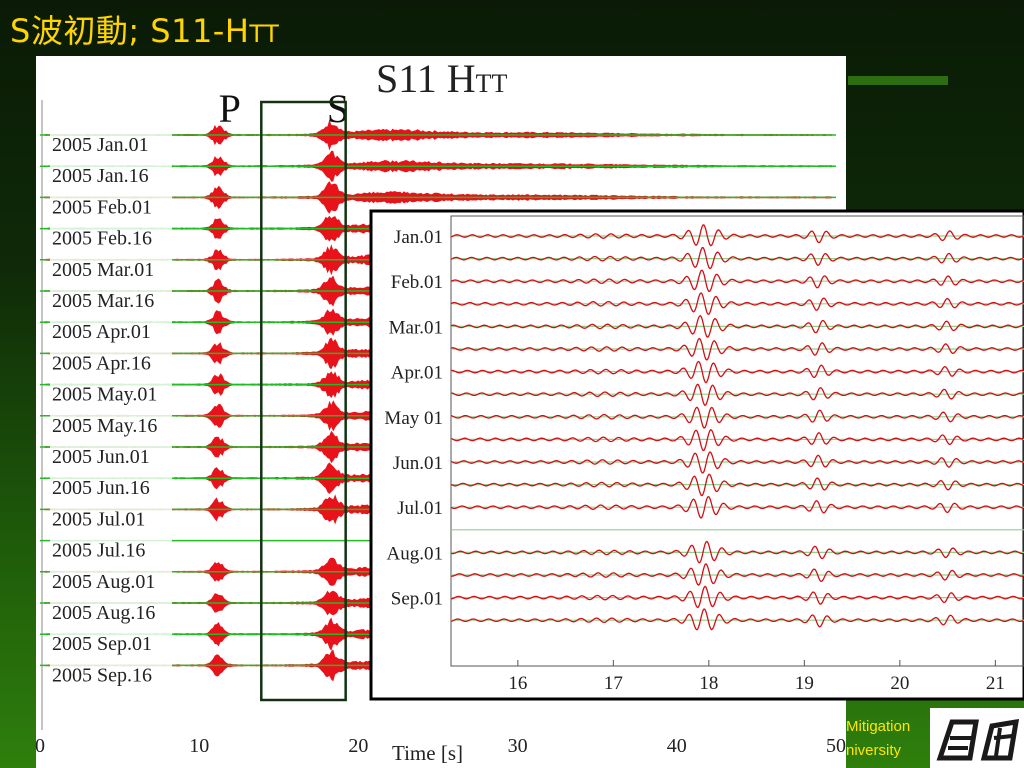 This screenshot has width=1024, height=768. Describe the element at coordinates (613, 683) in the screenshot. I see `inset-xtick-label: 17` at that location.